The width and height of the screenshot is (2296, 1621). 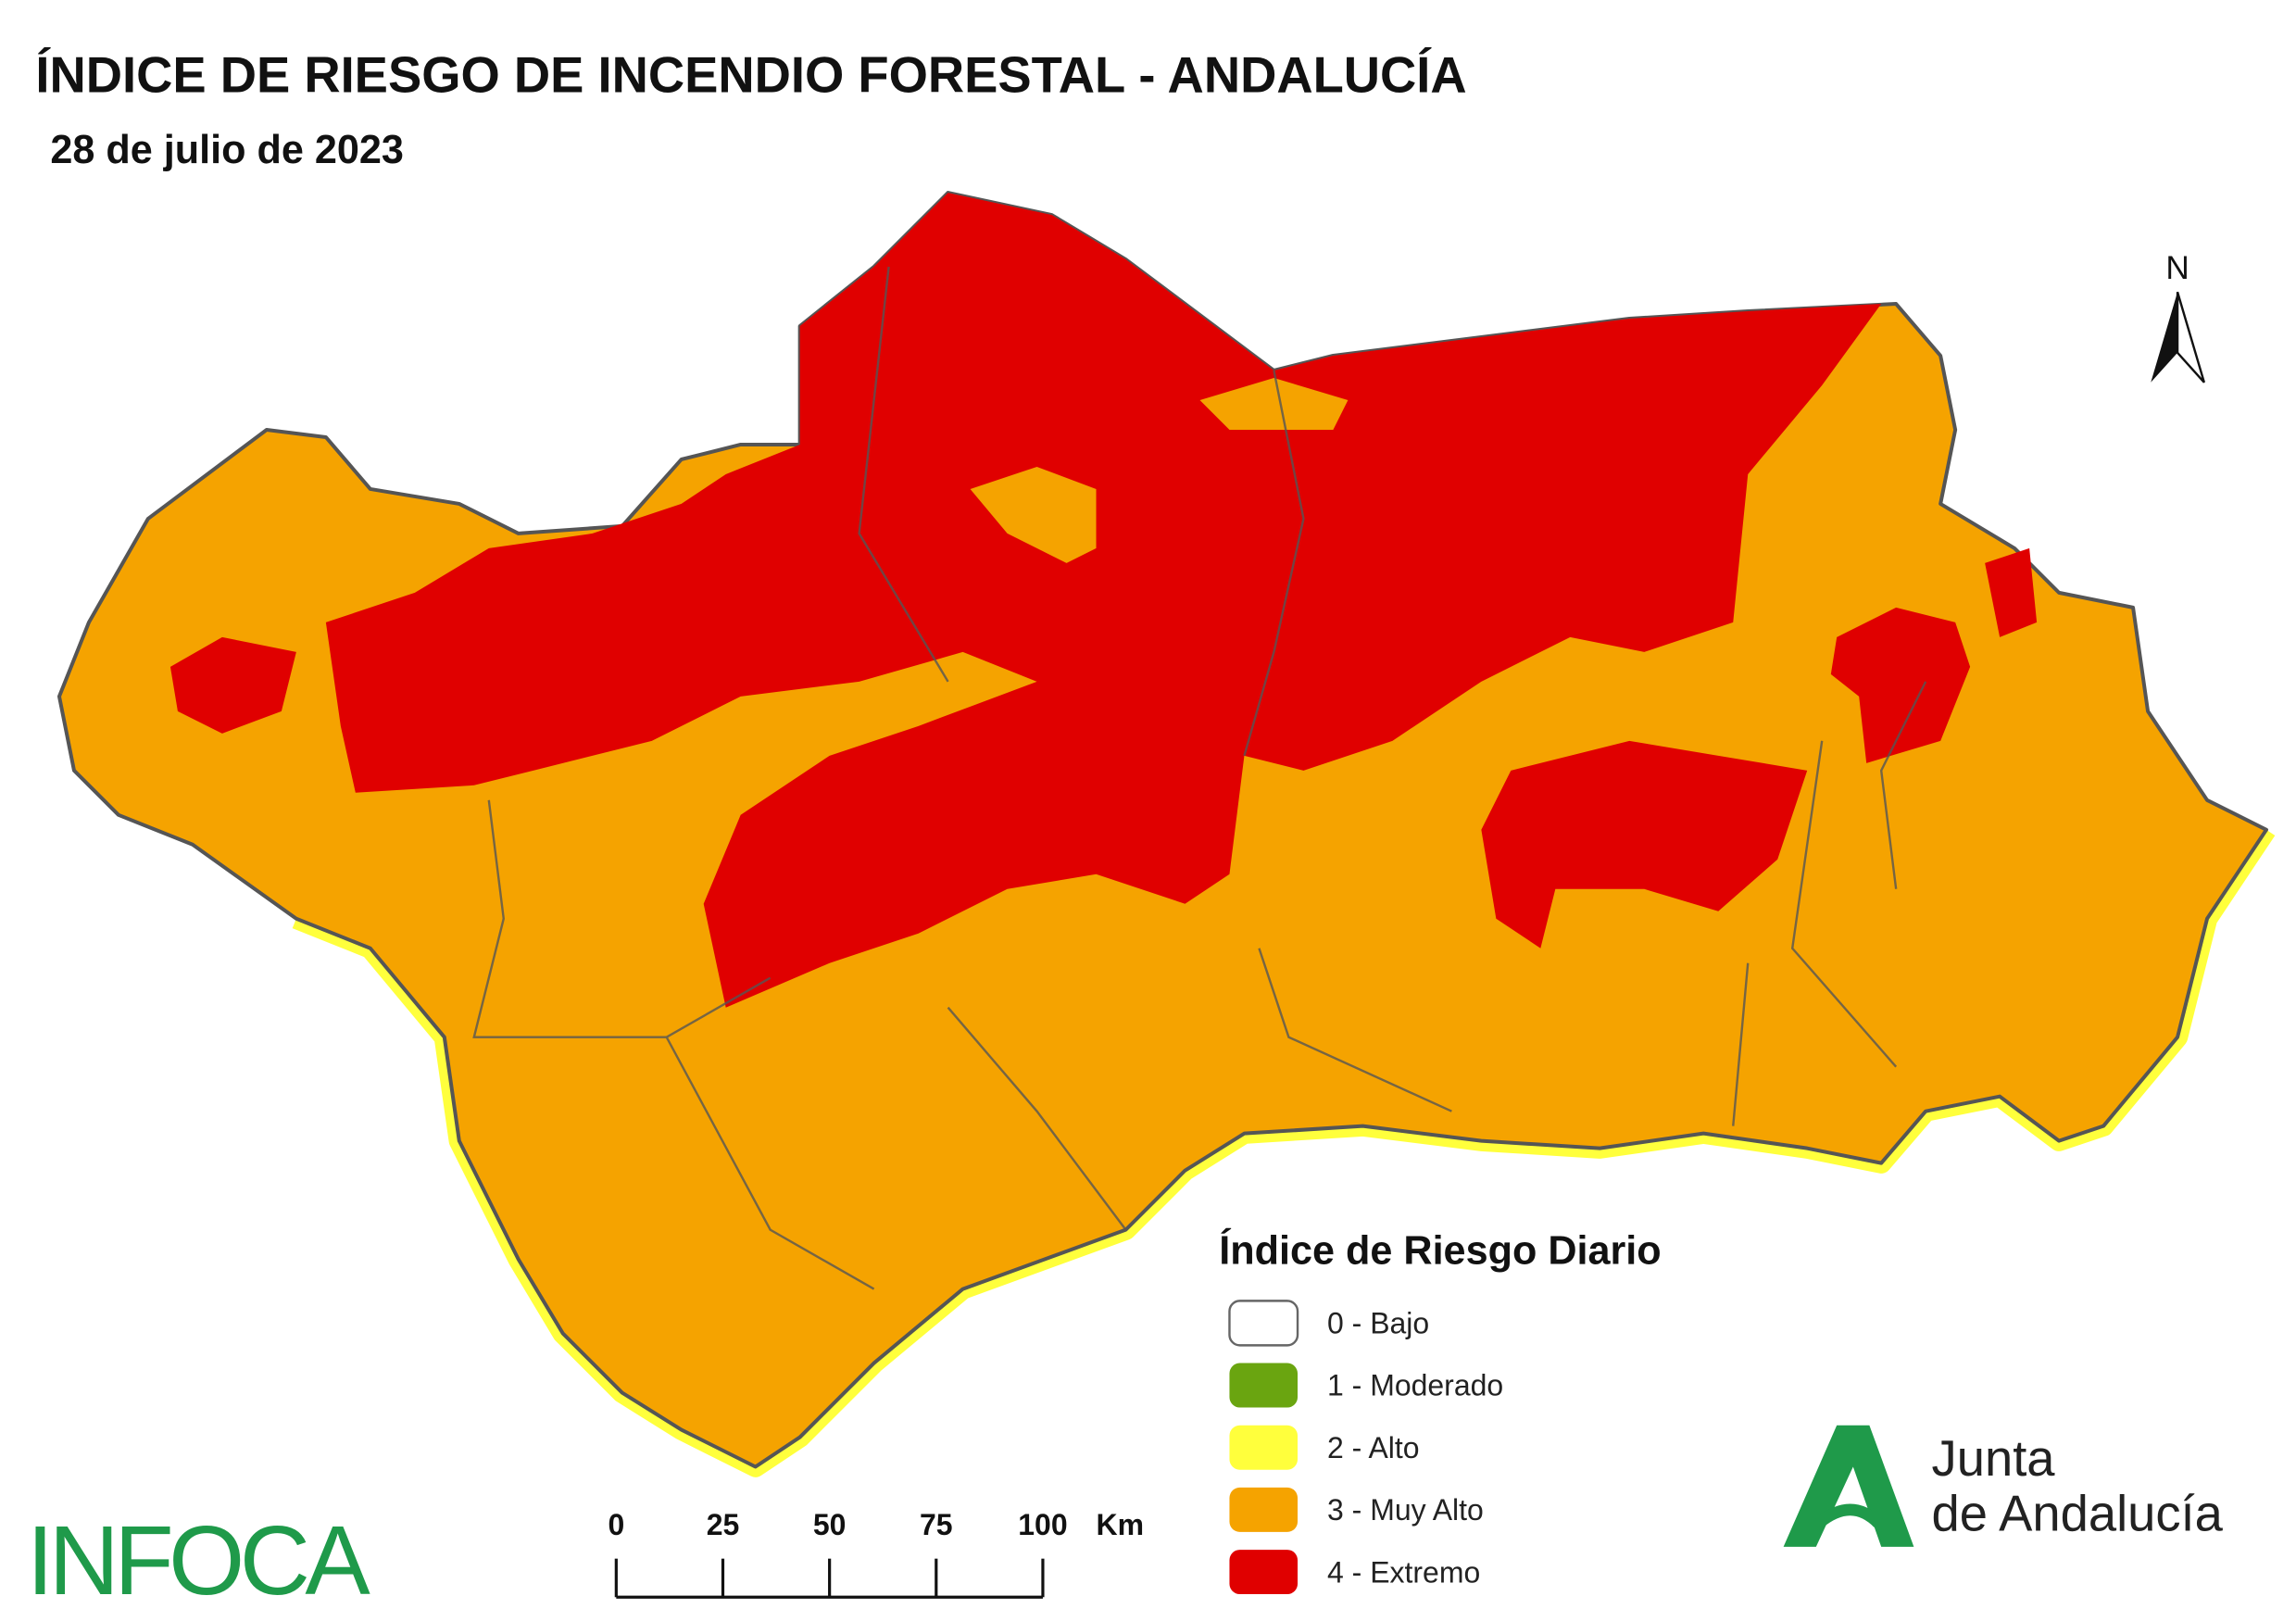 I want to click on legend-label: 3 - Muy Alto, so click(x=1405, y=1510).